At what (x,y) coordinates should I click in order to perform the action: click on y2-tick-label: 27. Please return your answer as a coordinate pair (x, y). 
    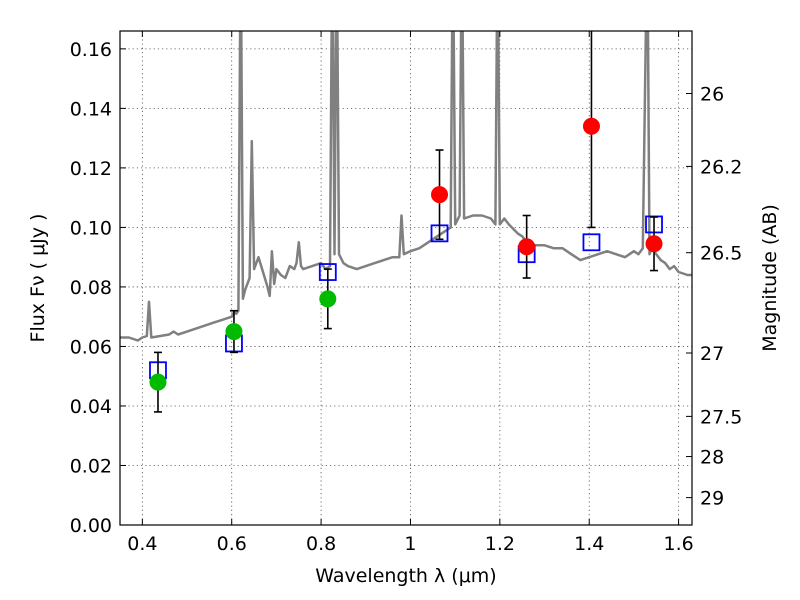
    Looking at the image, I should click on (712, 354).